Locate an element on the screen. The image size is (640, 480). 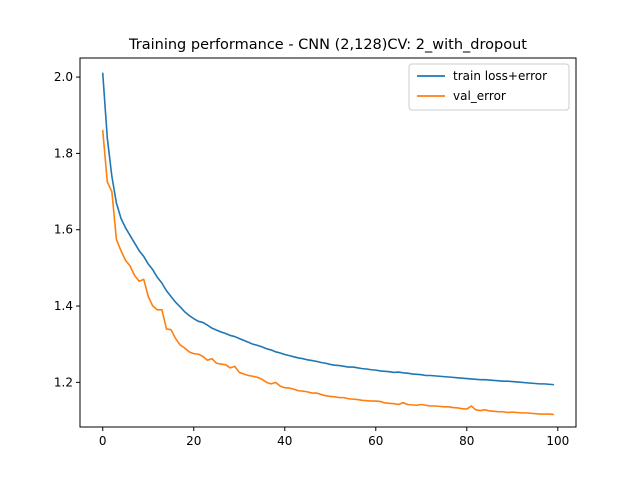
x-tick-label: 0 is located at coordinates (103, 441).